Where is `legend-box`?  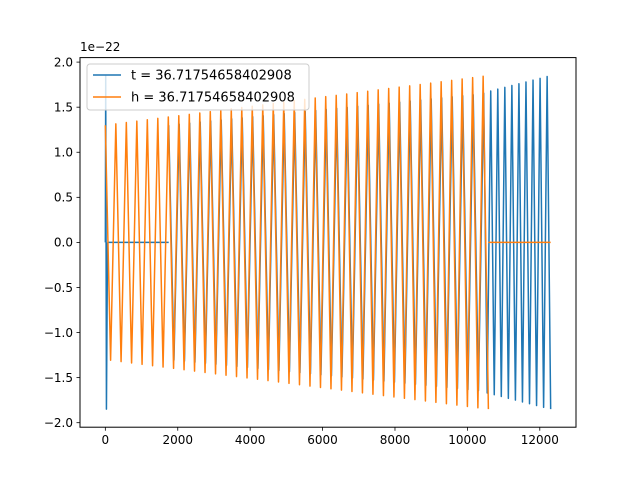 legend-box is located at coordinates (198, 87).